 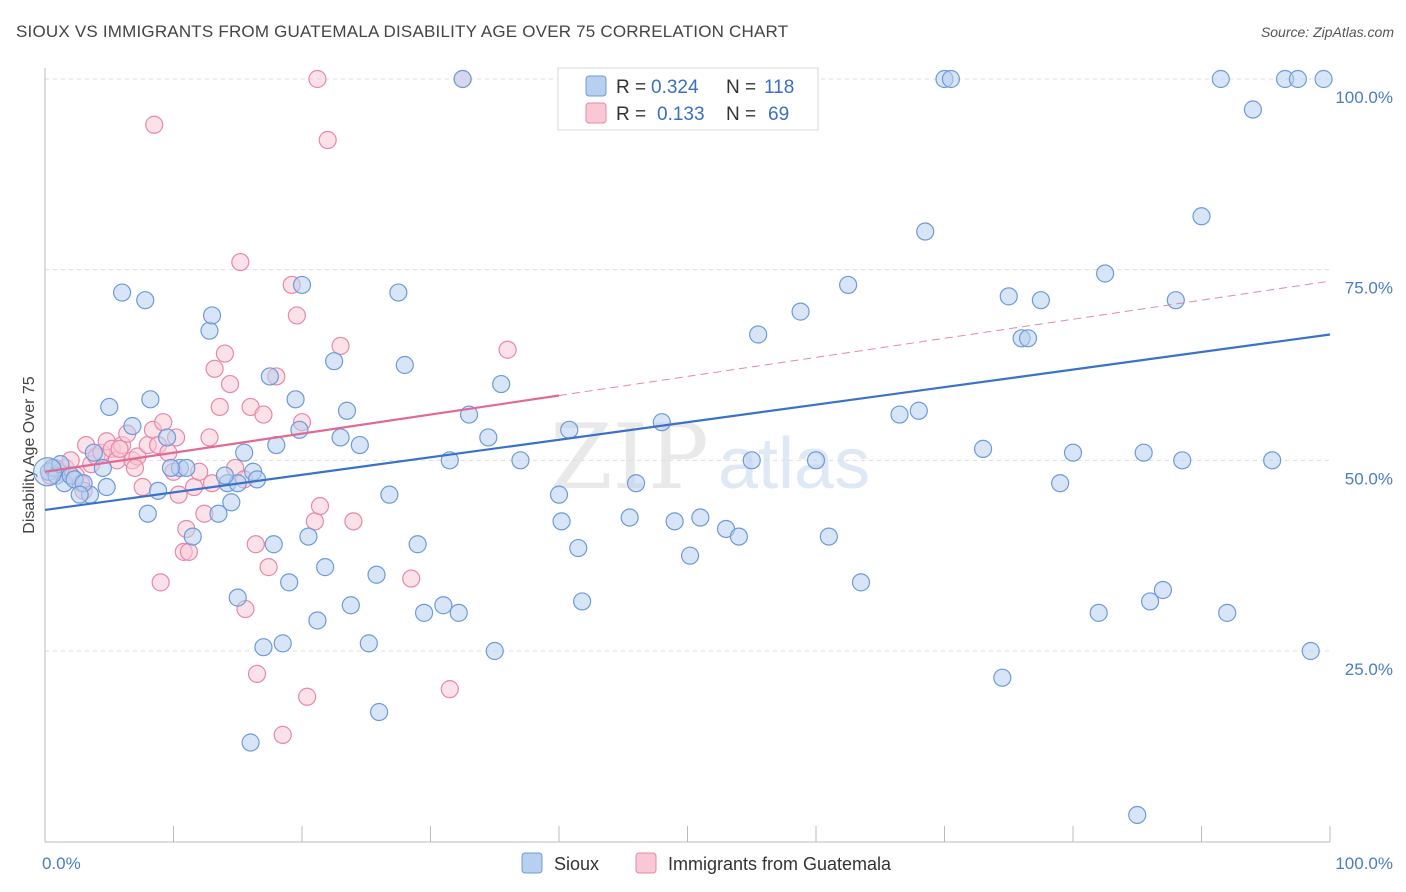 What do you see at coordinates (631, 114) in the screenshot?
I see `legend-r-label-guatemala: R =` at bounding box center [631, 114].